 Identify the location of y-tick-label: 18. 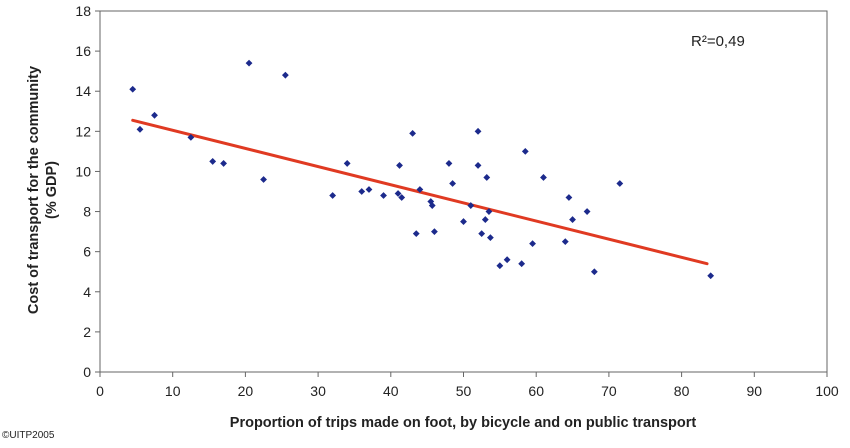
(83, 11).